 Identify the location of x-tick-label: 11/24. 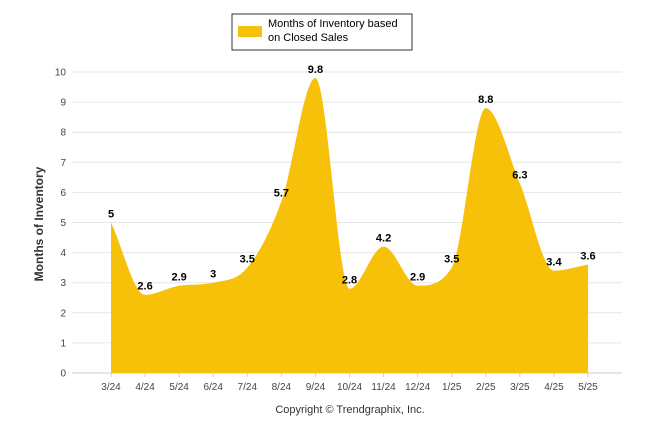
(383, 387).